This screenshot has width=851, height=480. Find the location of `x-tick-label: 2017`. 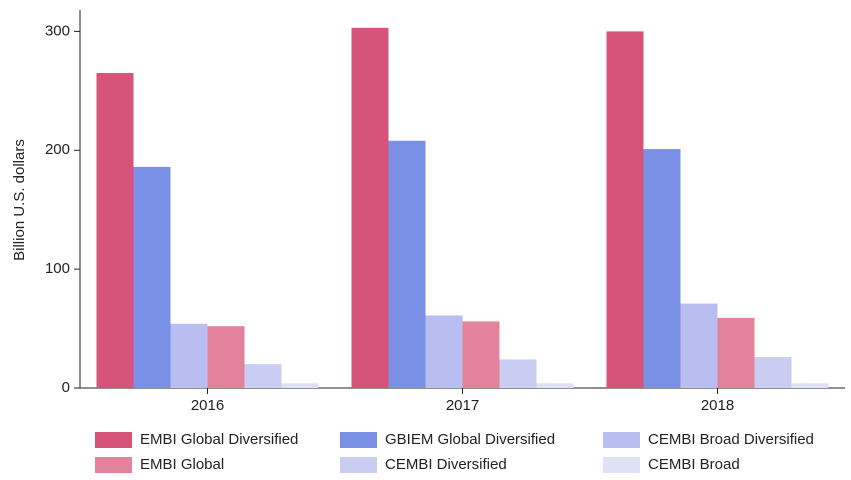

x-tick-label: 2017 is located at coordinates (462, 405).